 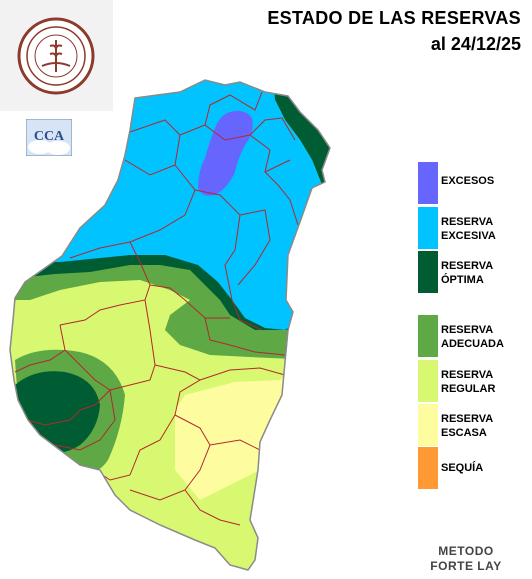 I want to click on title-line-1: ESTADO DE LAS RESERVAS, so click(x=394, y=18).